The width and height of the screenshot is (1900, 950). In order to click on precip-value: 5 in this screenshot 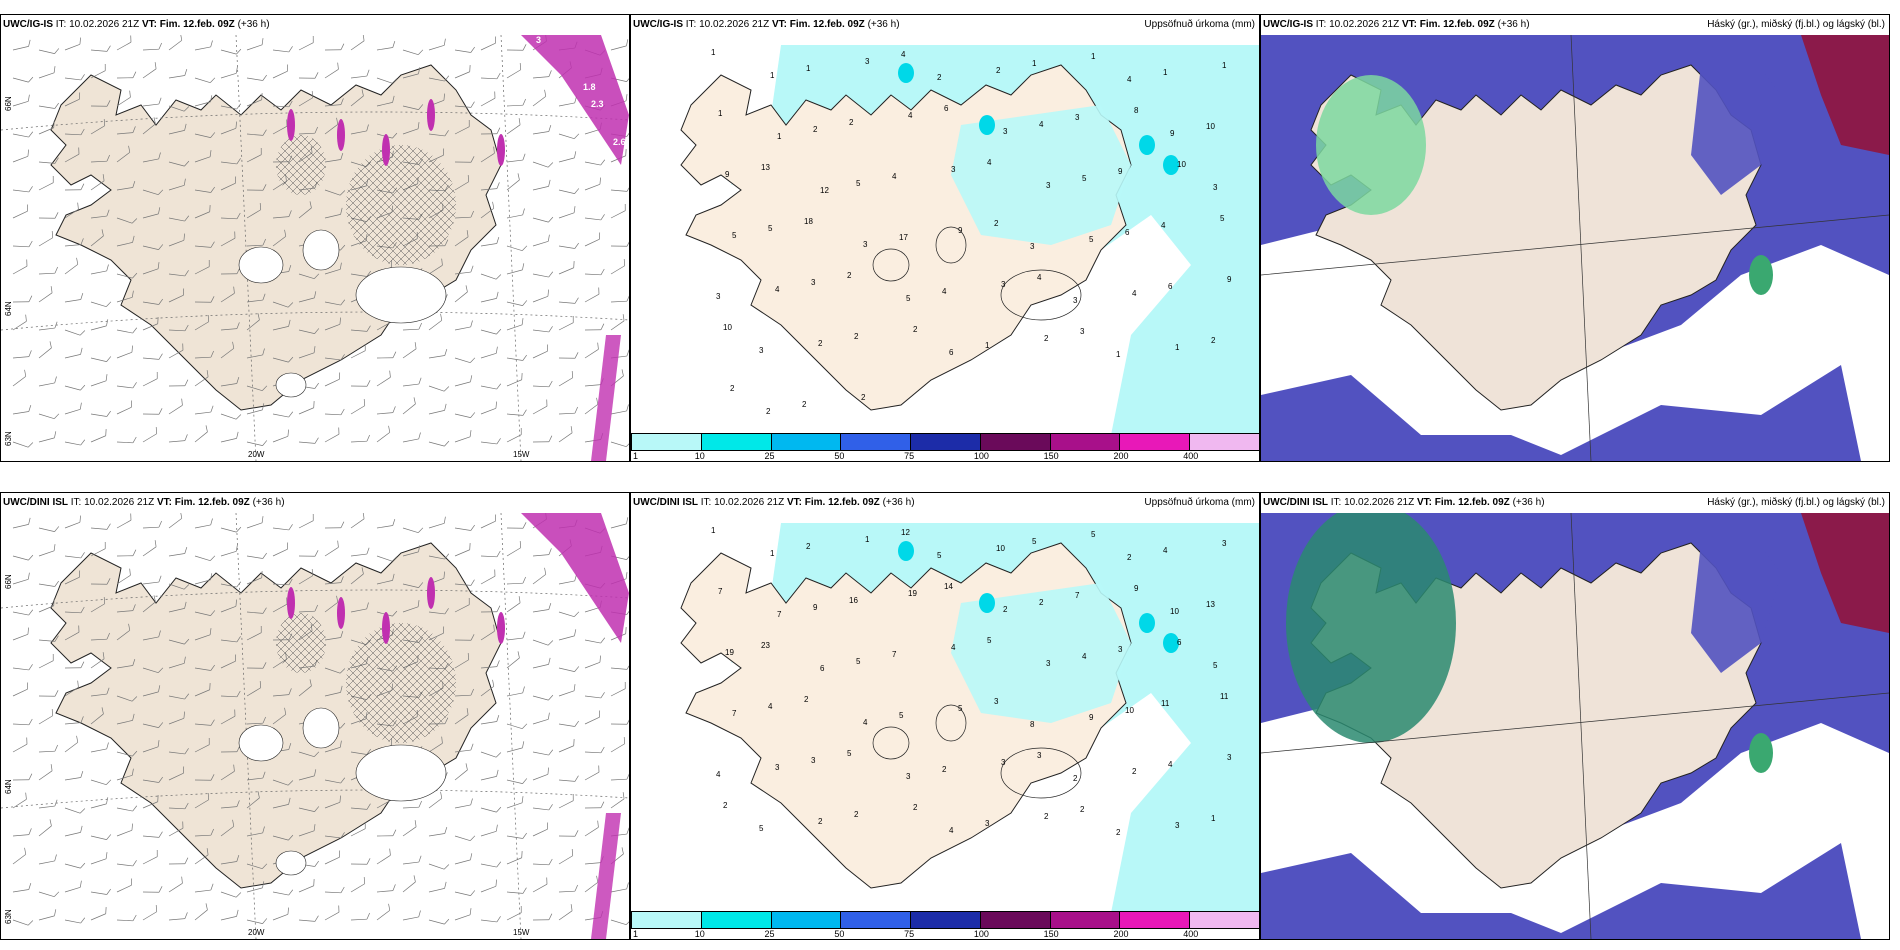, I will do `click(1084, 178)`.